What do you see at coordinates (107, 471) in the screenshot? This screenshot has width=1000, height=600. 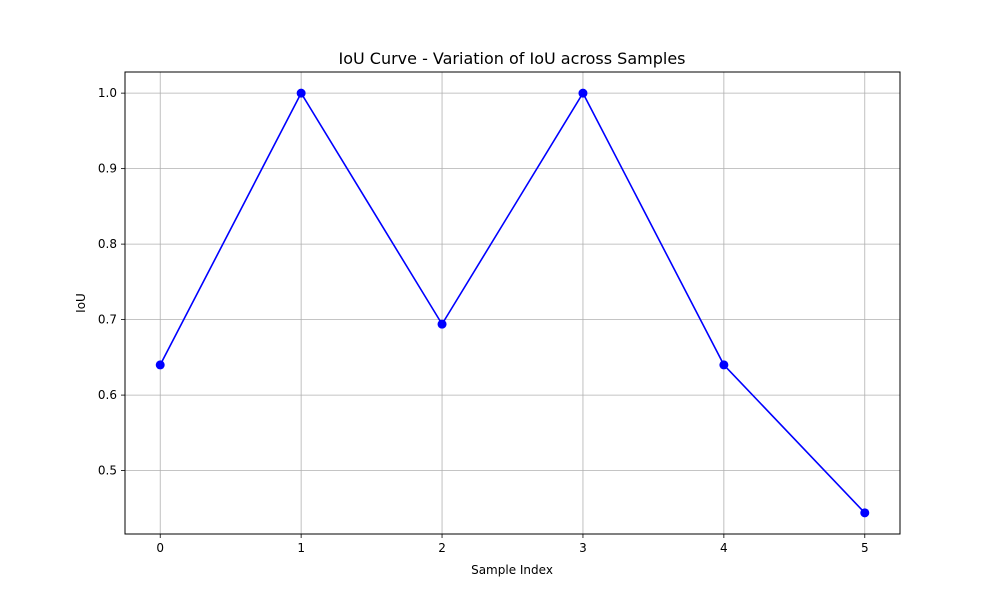 I see `y-tick-label: 0.5` at bounding box center [107, 471].